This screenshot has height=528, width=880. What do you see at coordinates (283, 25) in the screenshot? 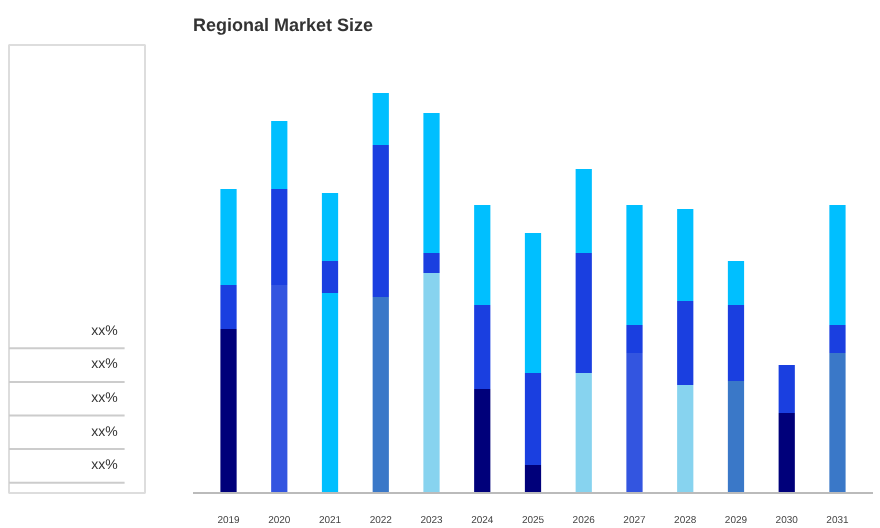
I see `chart-title: Regional Market Size` at bounding box center [283, 25].